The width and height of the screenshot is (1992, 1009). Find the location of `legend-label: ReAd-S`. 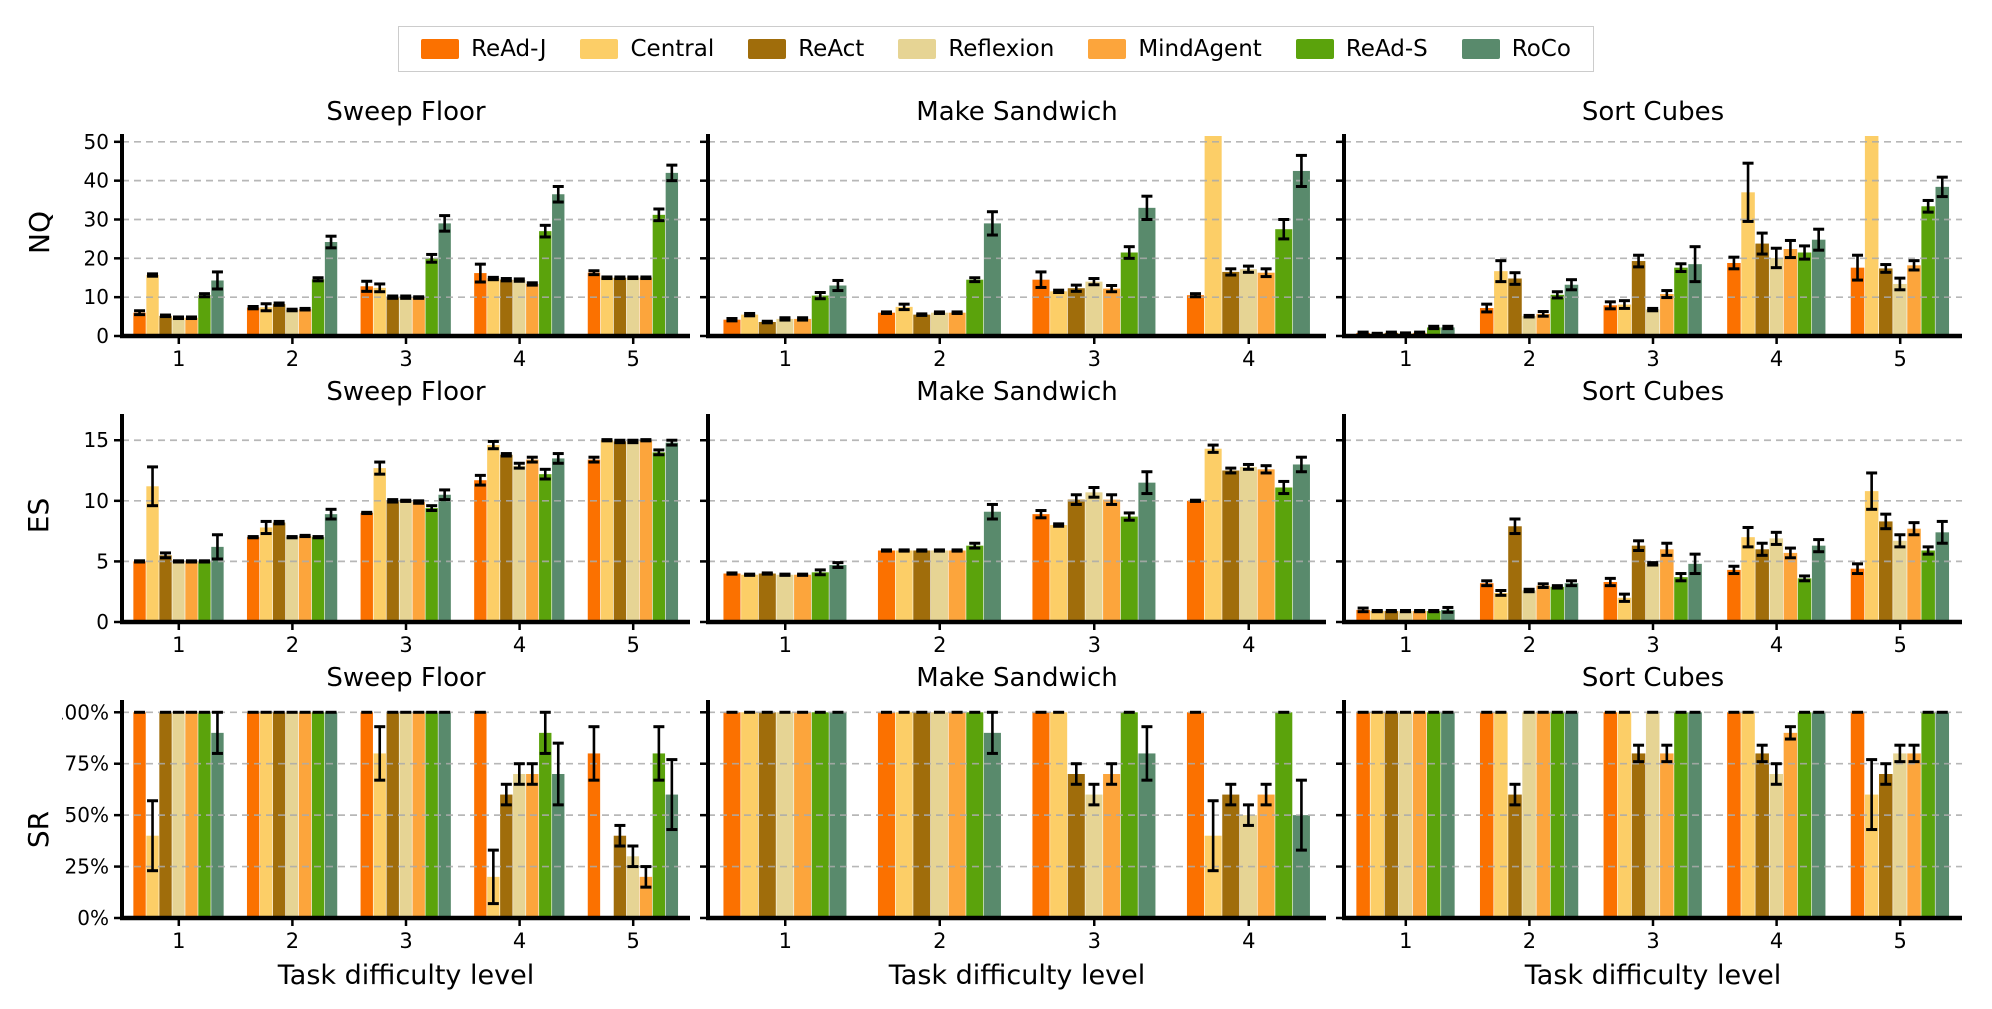

legend-label: ReAd-S is located at coordinates (1386, 49).